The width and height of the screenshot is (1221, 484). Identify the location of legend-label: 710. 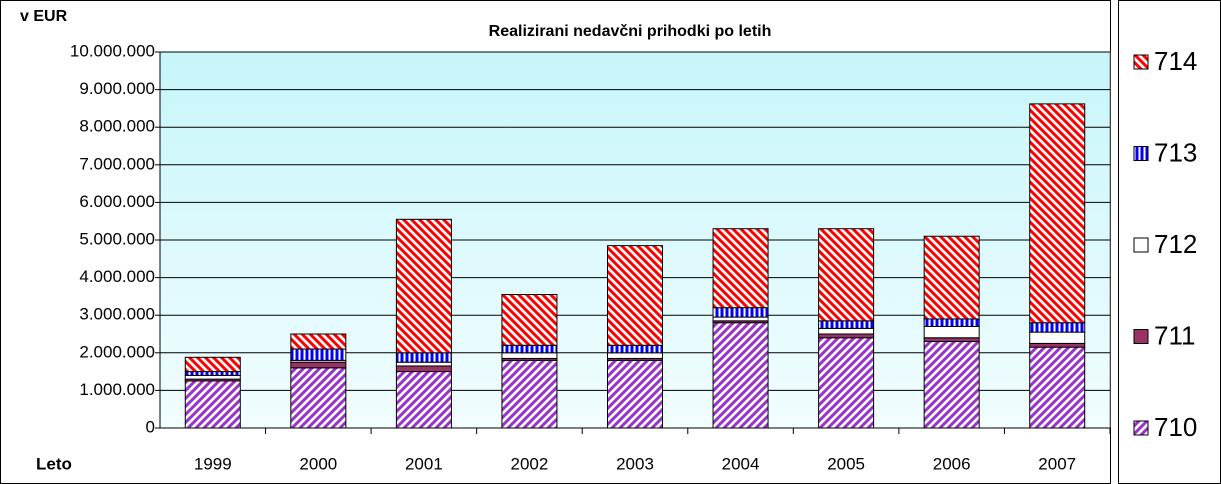
(1175, 427).